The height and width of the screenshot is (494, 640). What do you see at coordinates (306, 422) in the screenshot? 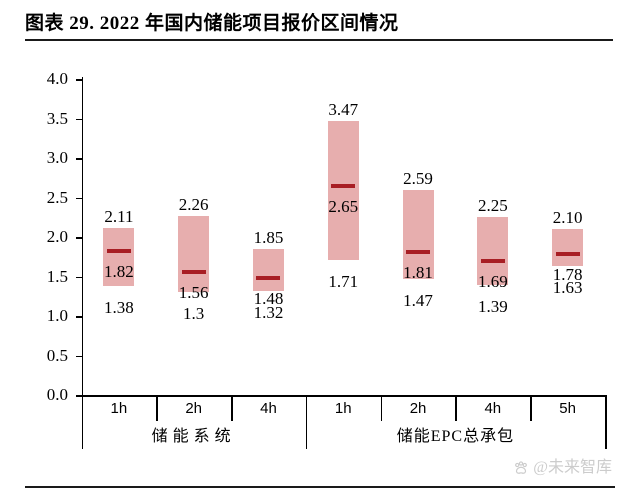
I see `group-separator-line` at bounding box center [306, 422].